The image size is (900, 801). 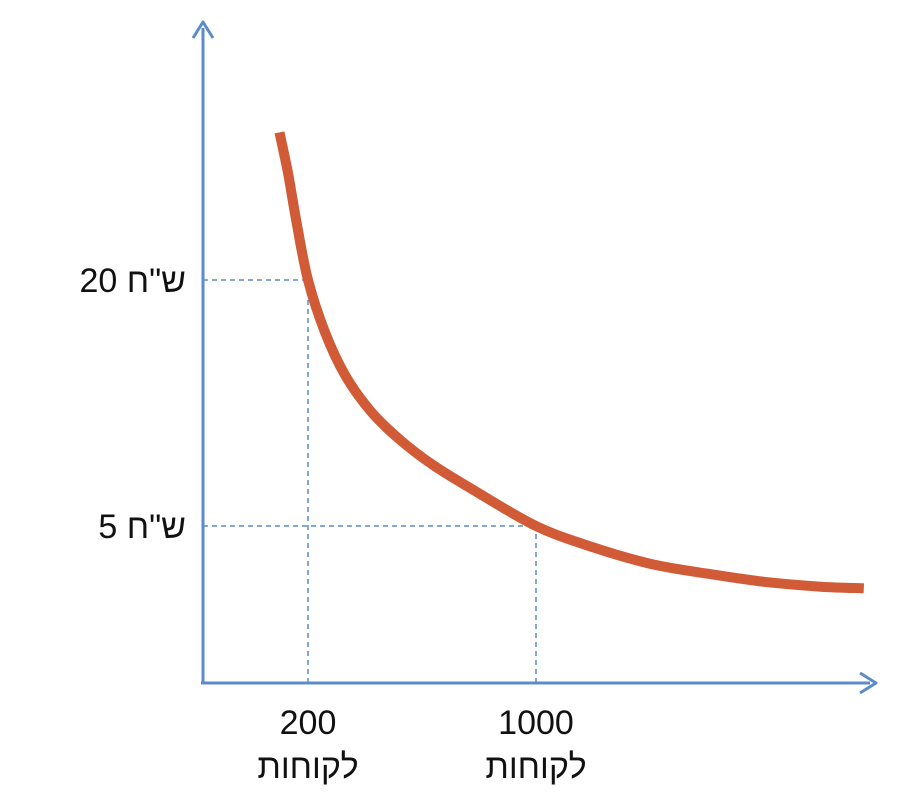 I want to click on y-axis-arrow-icon, so click(x=203, y=29).